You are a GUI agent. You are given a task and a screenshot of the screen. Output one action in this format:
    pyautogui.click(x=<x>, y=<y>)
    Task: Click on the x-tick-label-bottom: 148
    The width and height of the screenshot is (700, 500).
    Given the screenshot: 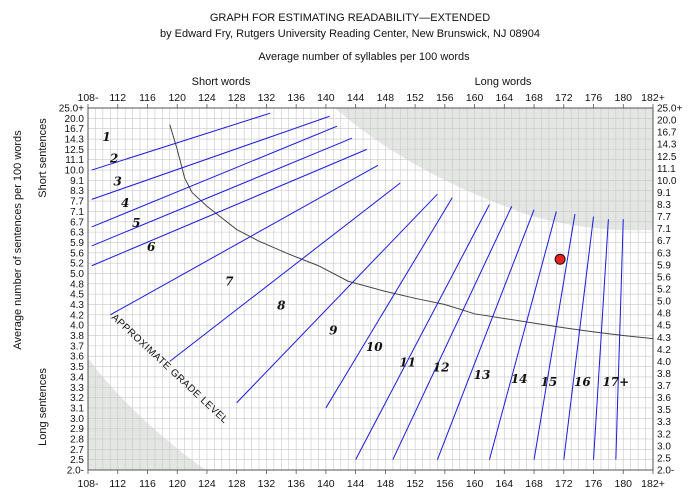 What is the action you would take?
    pyautogui.click(x=386, y=484)
    